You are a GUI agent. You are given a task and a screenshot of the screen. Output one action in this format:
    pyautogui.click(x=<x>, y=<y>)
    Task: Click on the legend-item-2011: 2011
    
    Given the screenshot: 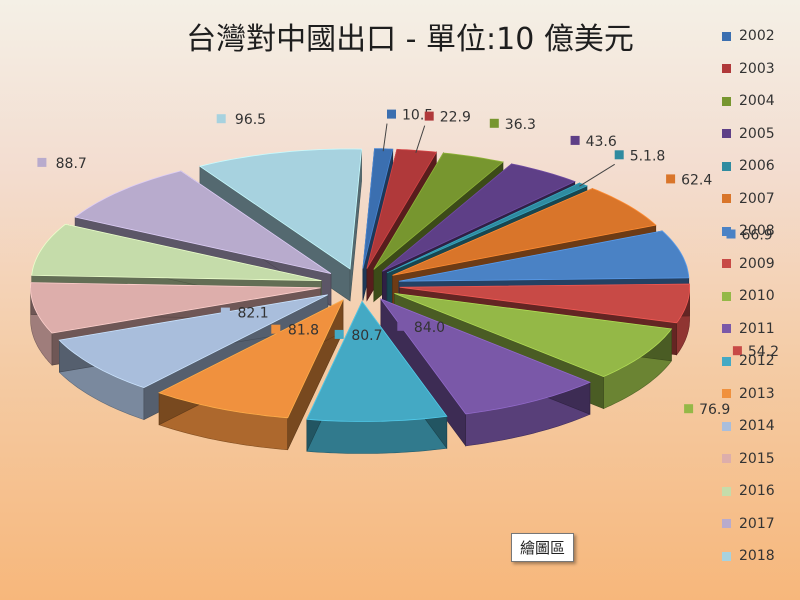 What is the action you would take?
    pyautogui.click(x=760, y=329)
    